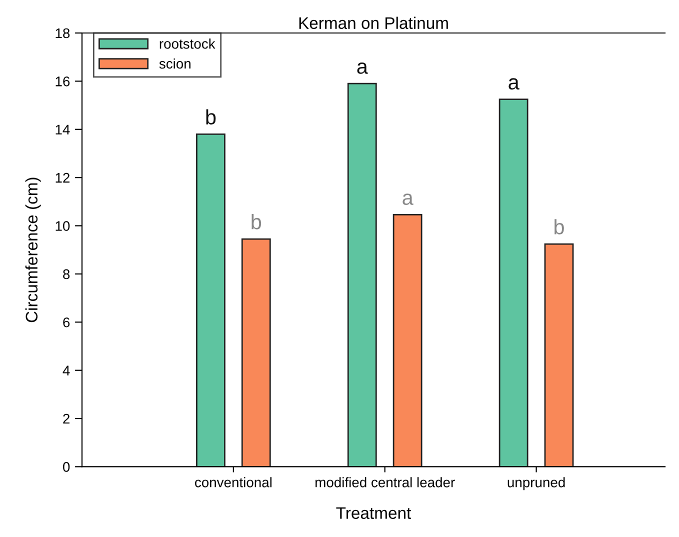 This screenshot has width=679, height=537. What do you see at coordinates (373, 22) in the screenshot?
I see `chart-title: Kerman on Platinum` at bounding box center [373, 22].